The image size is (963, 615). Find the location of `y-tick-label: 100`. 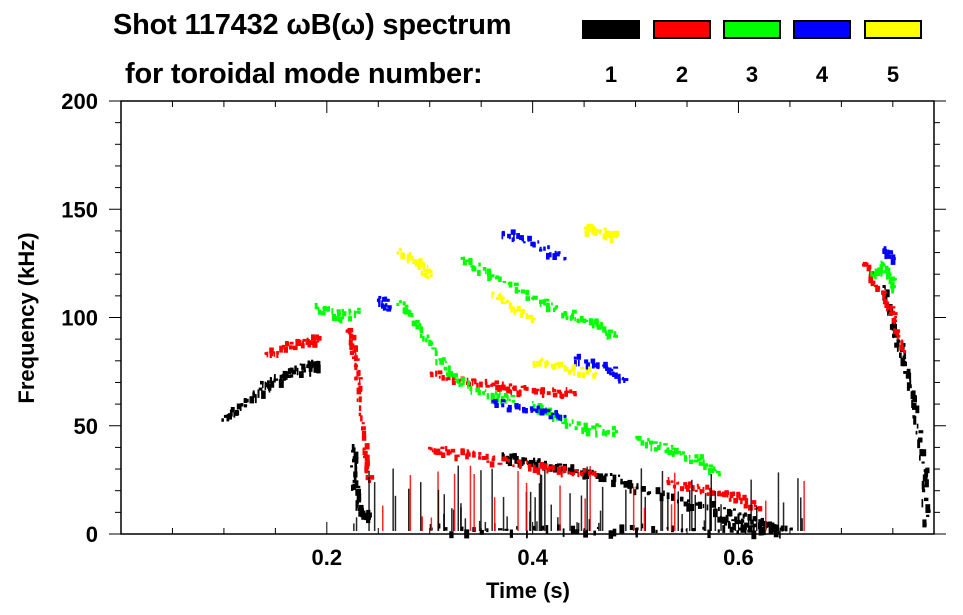

y-tick-label: 100 is located at coordinates (79, 318).